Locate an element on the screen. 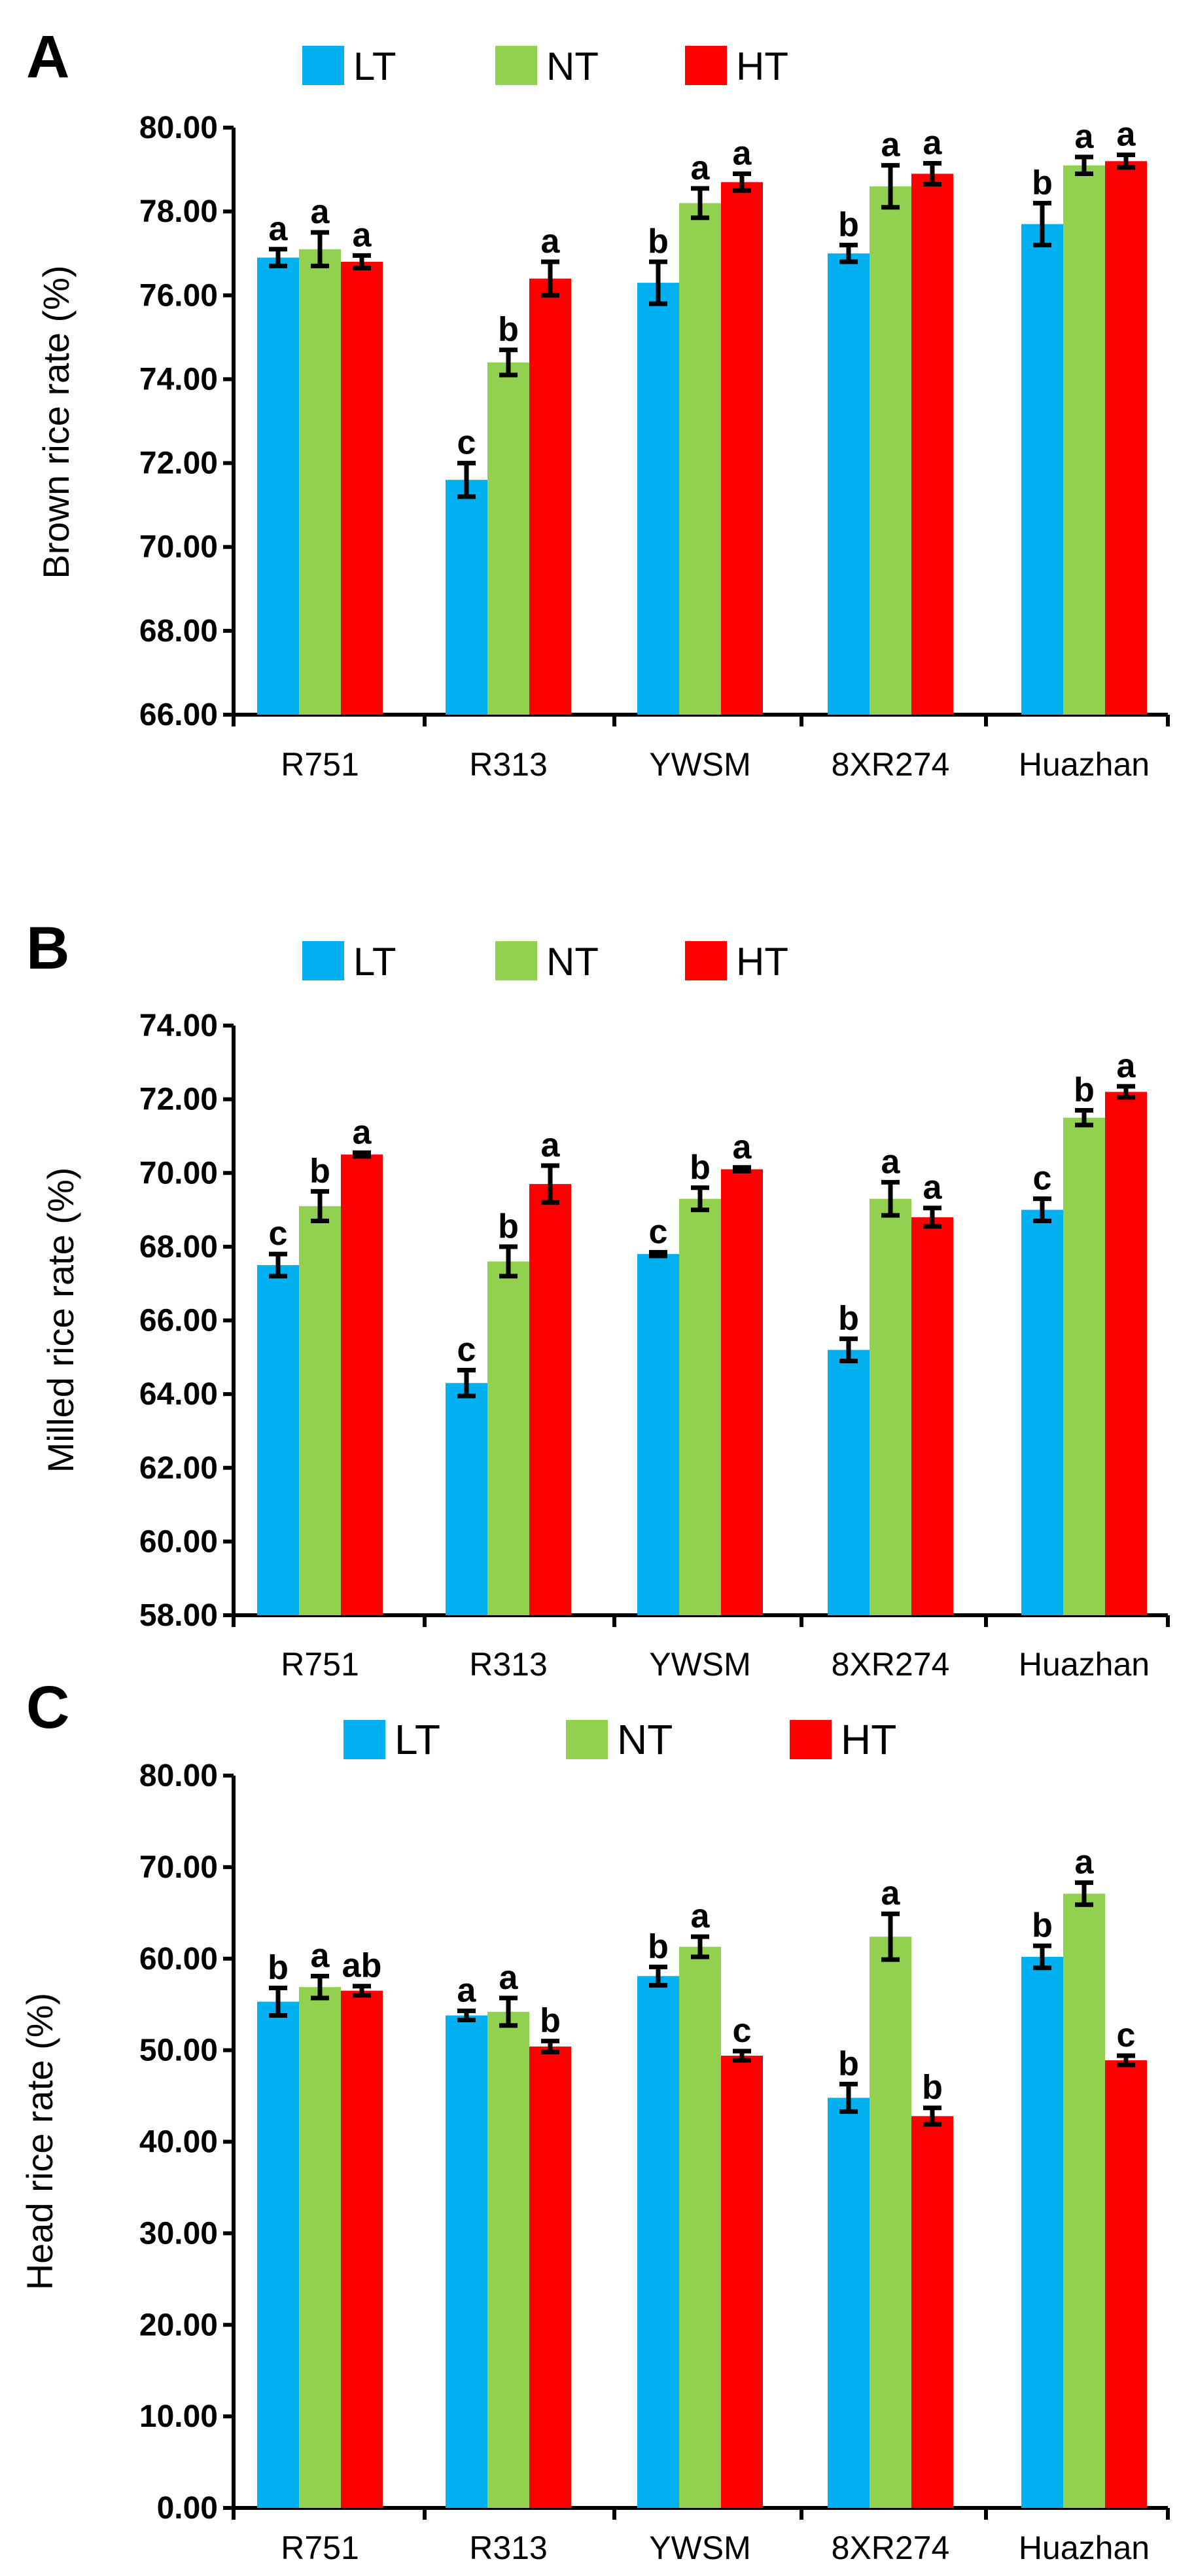  panel-label: C is located at coordinates (47, 1707).